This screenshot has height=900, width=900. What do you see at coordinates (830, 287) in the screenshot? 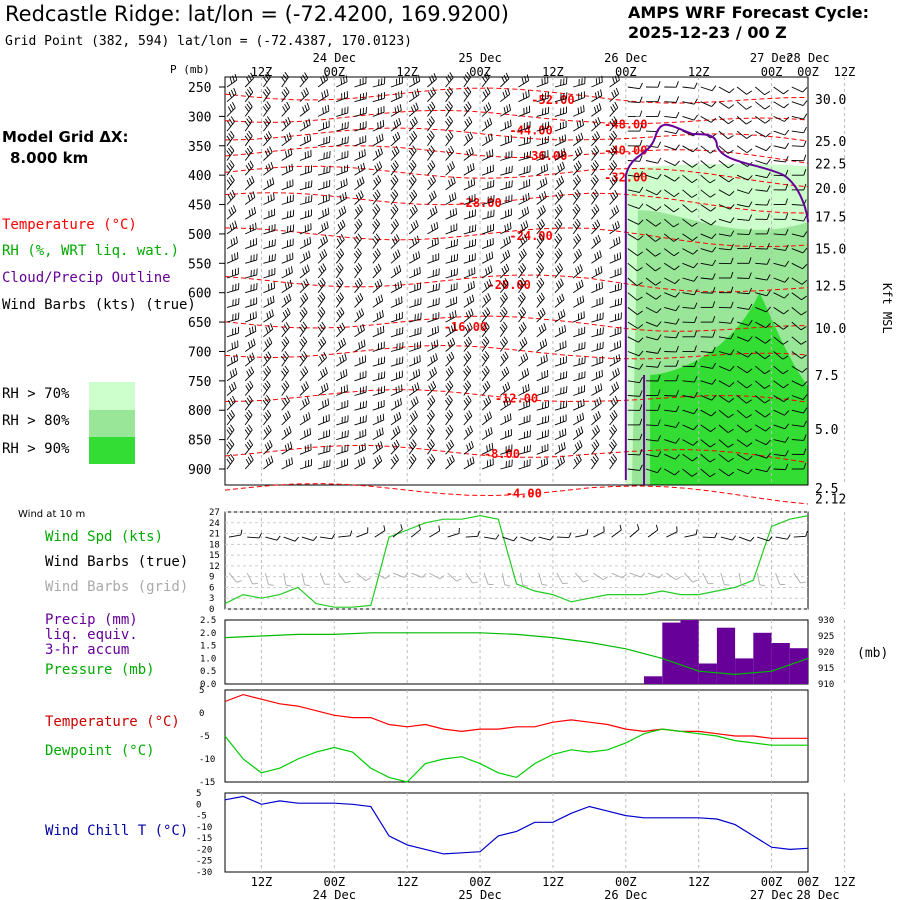
I see `kft-tick-label: 12.5` at bounding box center [830, 287].